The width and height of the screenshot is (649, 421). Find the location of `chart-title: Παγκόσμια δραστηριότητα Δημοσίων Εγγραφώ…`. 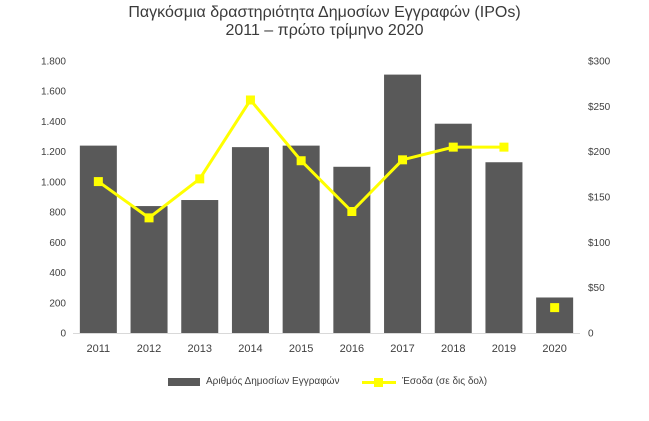

chart-title: Παγκόσμια δραστηριότητα Δημοσίων Εγγραφώ… is located at coordinates (324, 12).